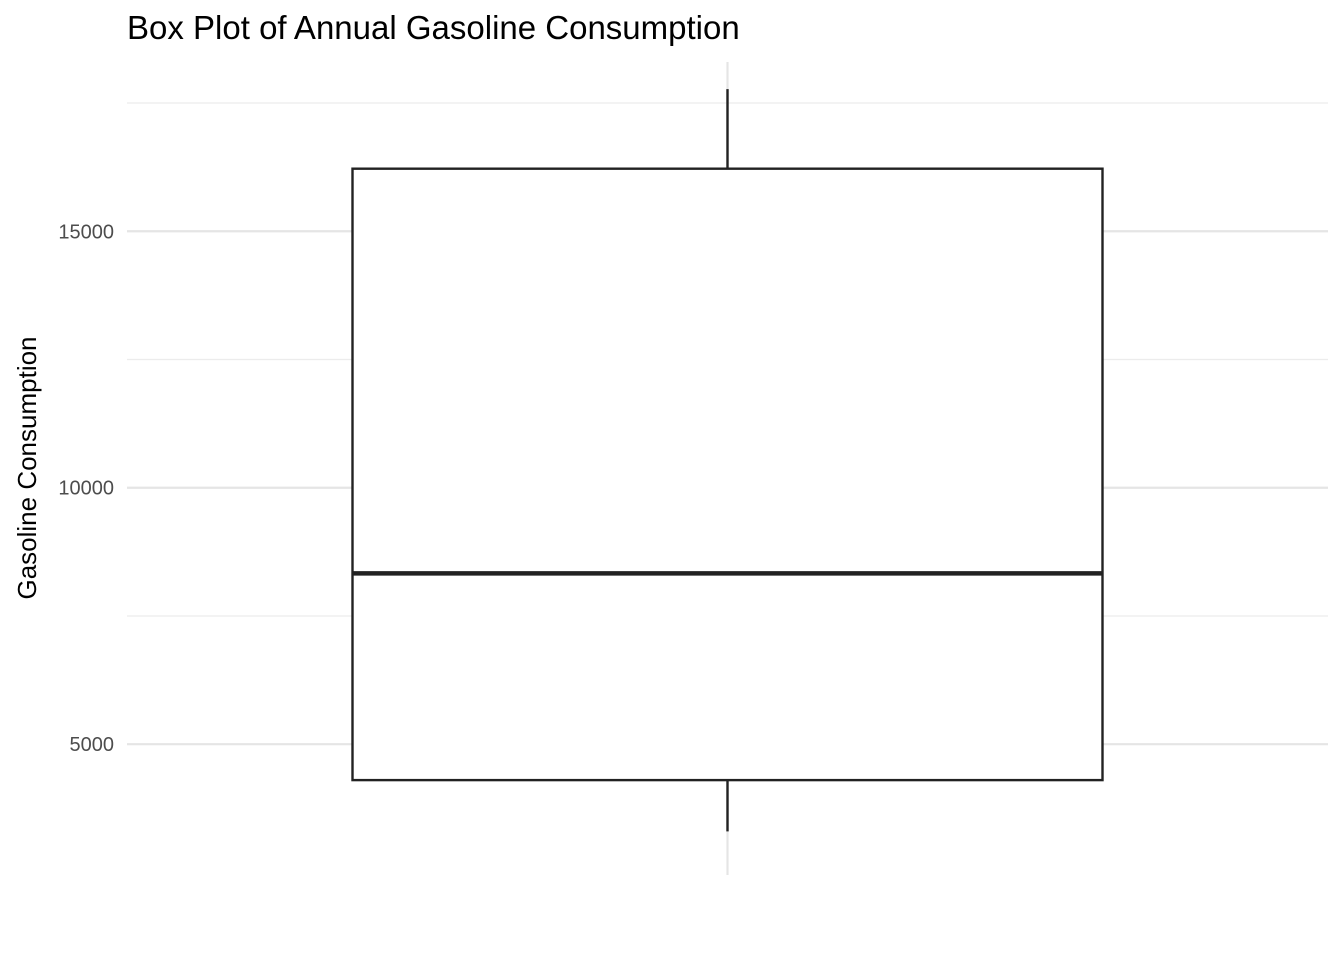  I want to click on y-tick-label: 15000, so click(86, 232).